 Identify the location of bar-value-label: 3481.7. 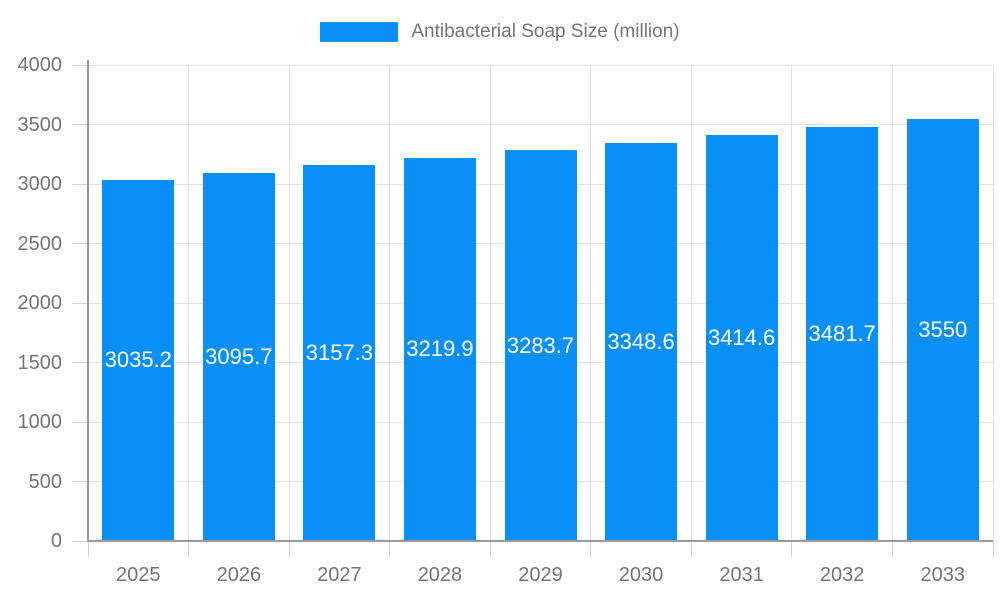
(842, 333).